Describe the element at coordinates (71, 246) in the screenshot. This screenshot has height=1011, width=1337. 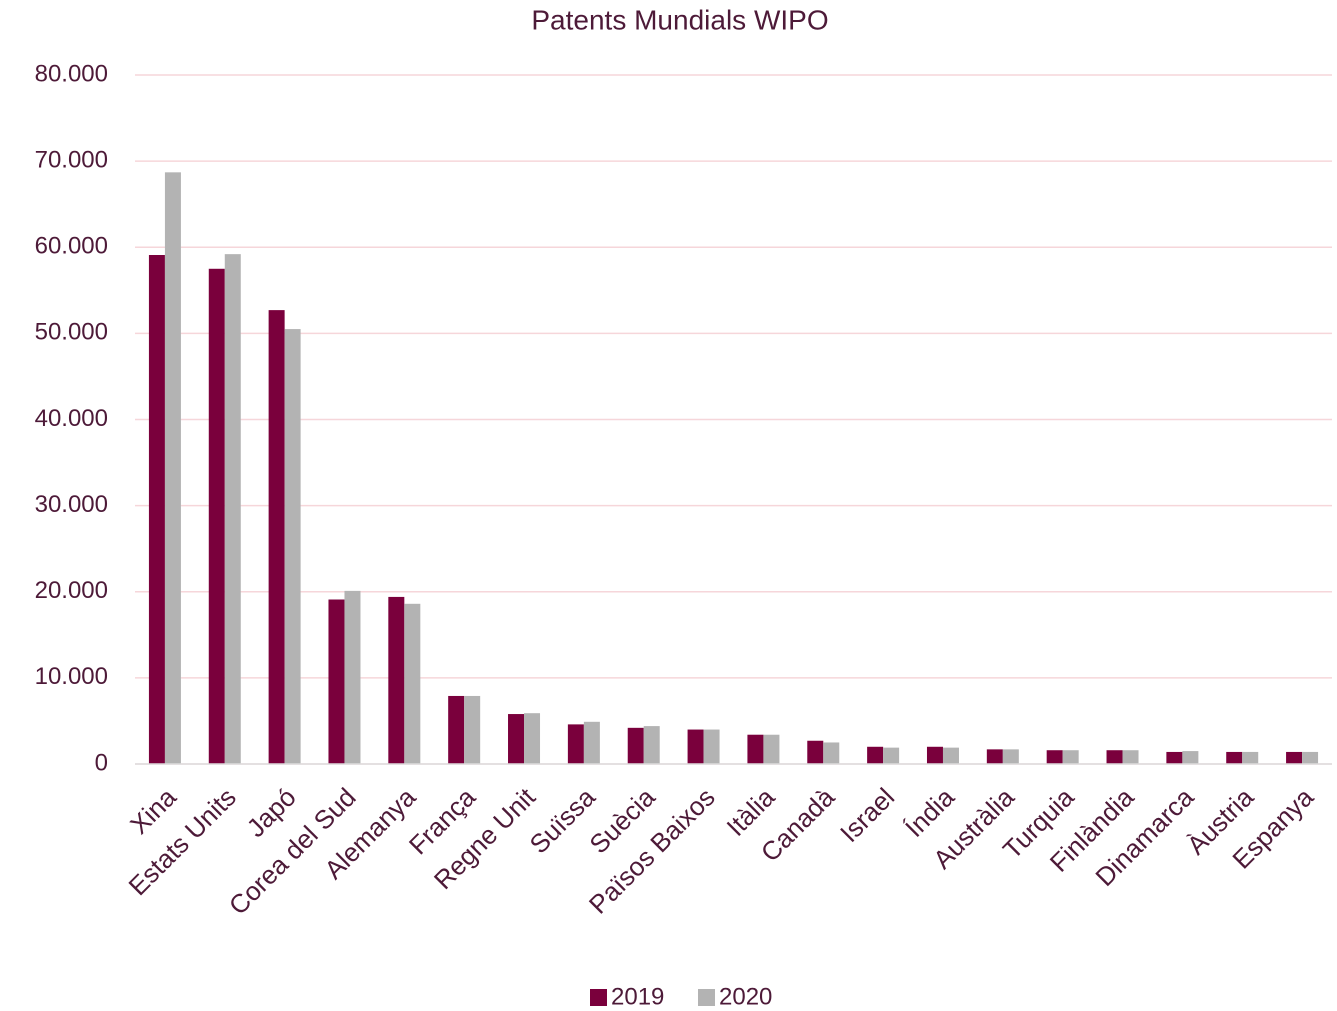
I see `y-tick-label: 60.000` at that location.